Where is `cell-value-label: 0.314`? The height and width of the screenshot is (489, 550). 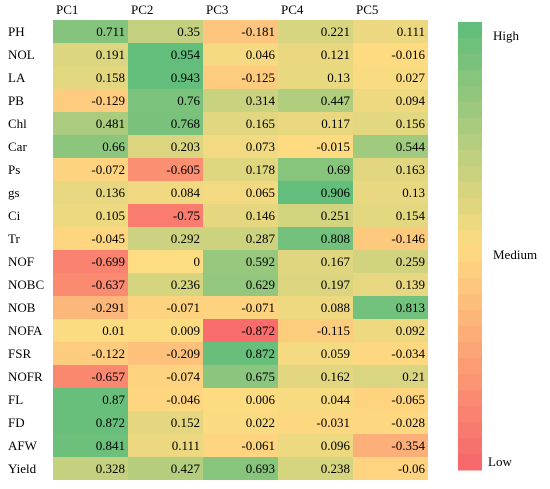
cell-value-label: 0.314 is located at coordinates (261, 100).